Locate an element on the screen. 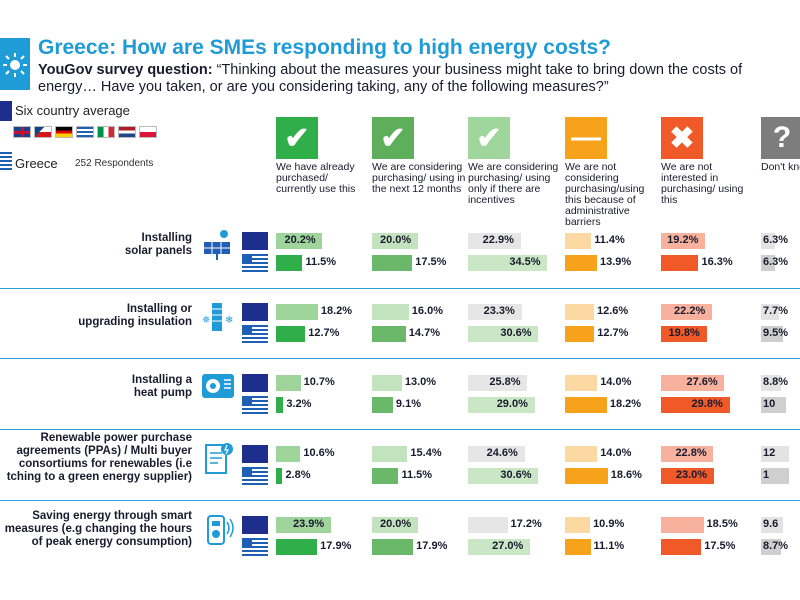 The height and width of the screenshot is (600, 800). average-value-label: 23.9% is located at coordinates (308, 524).